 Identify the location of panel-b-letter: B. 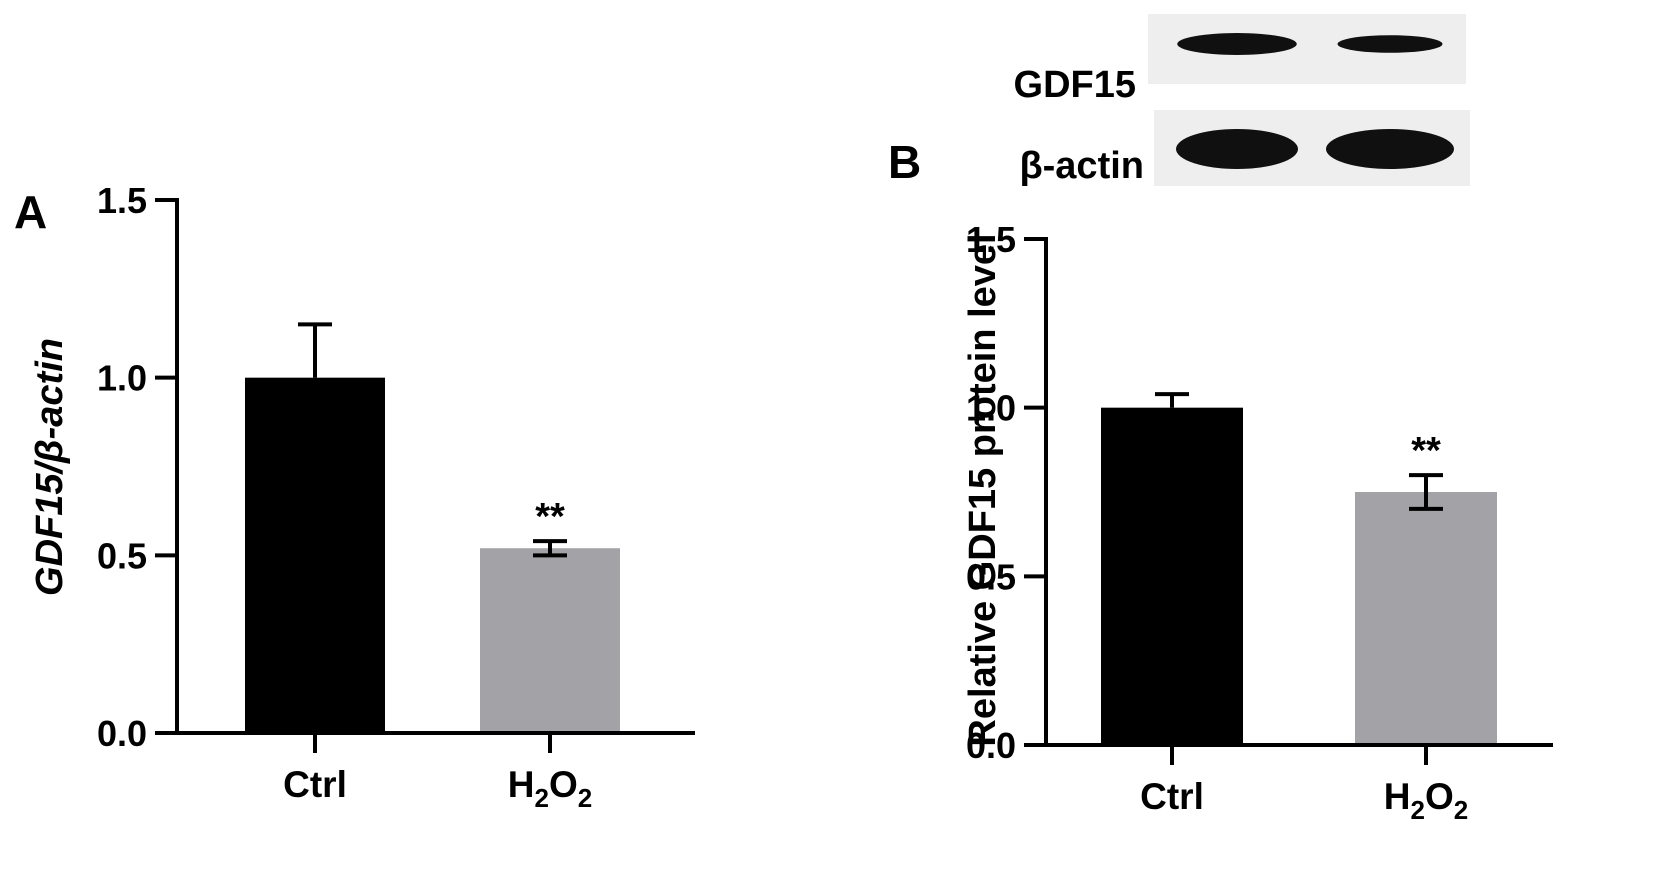
(904, 162).